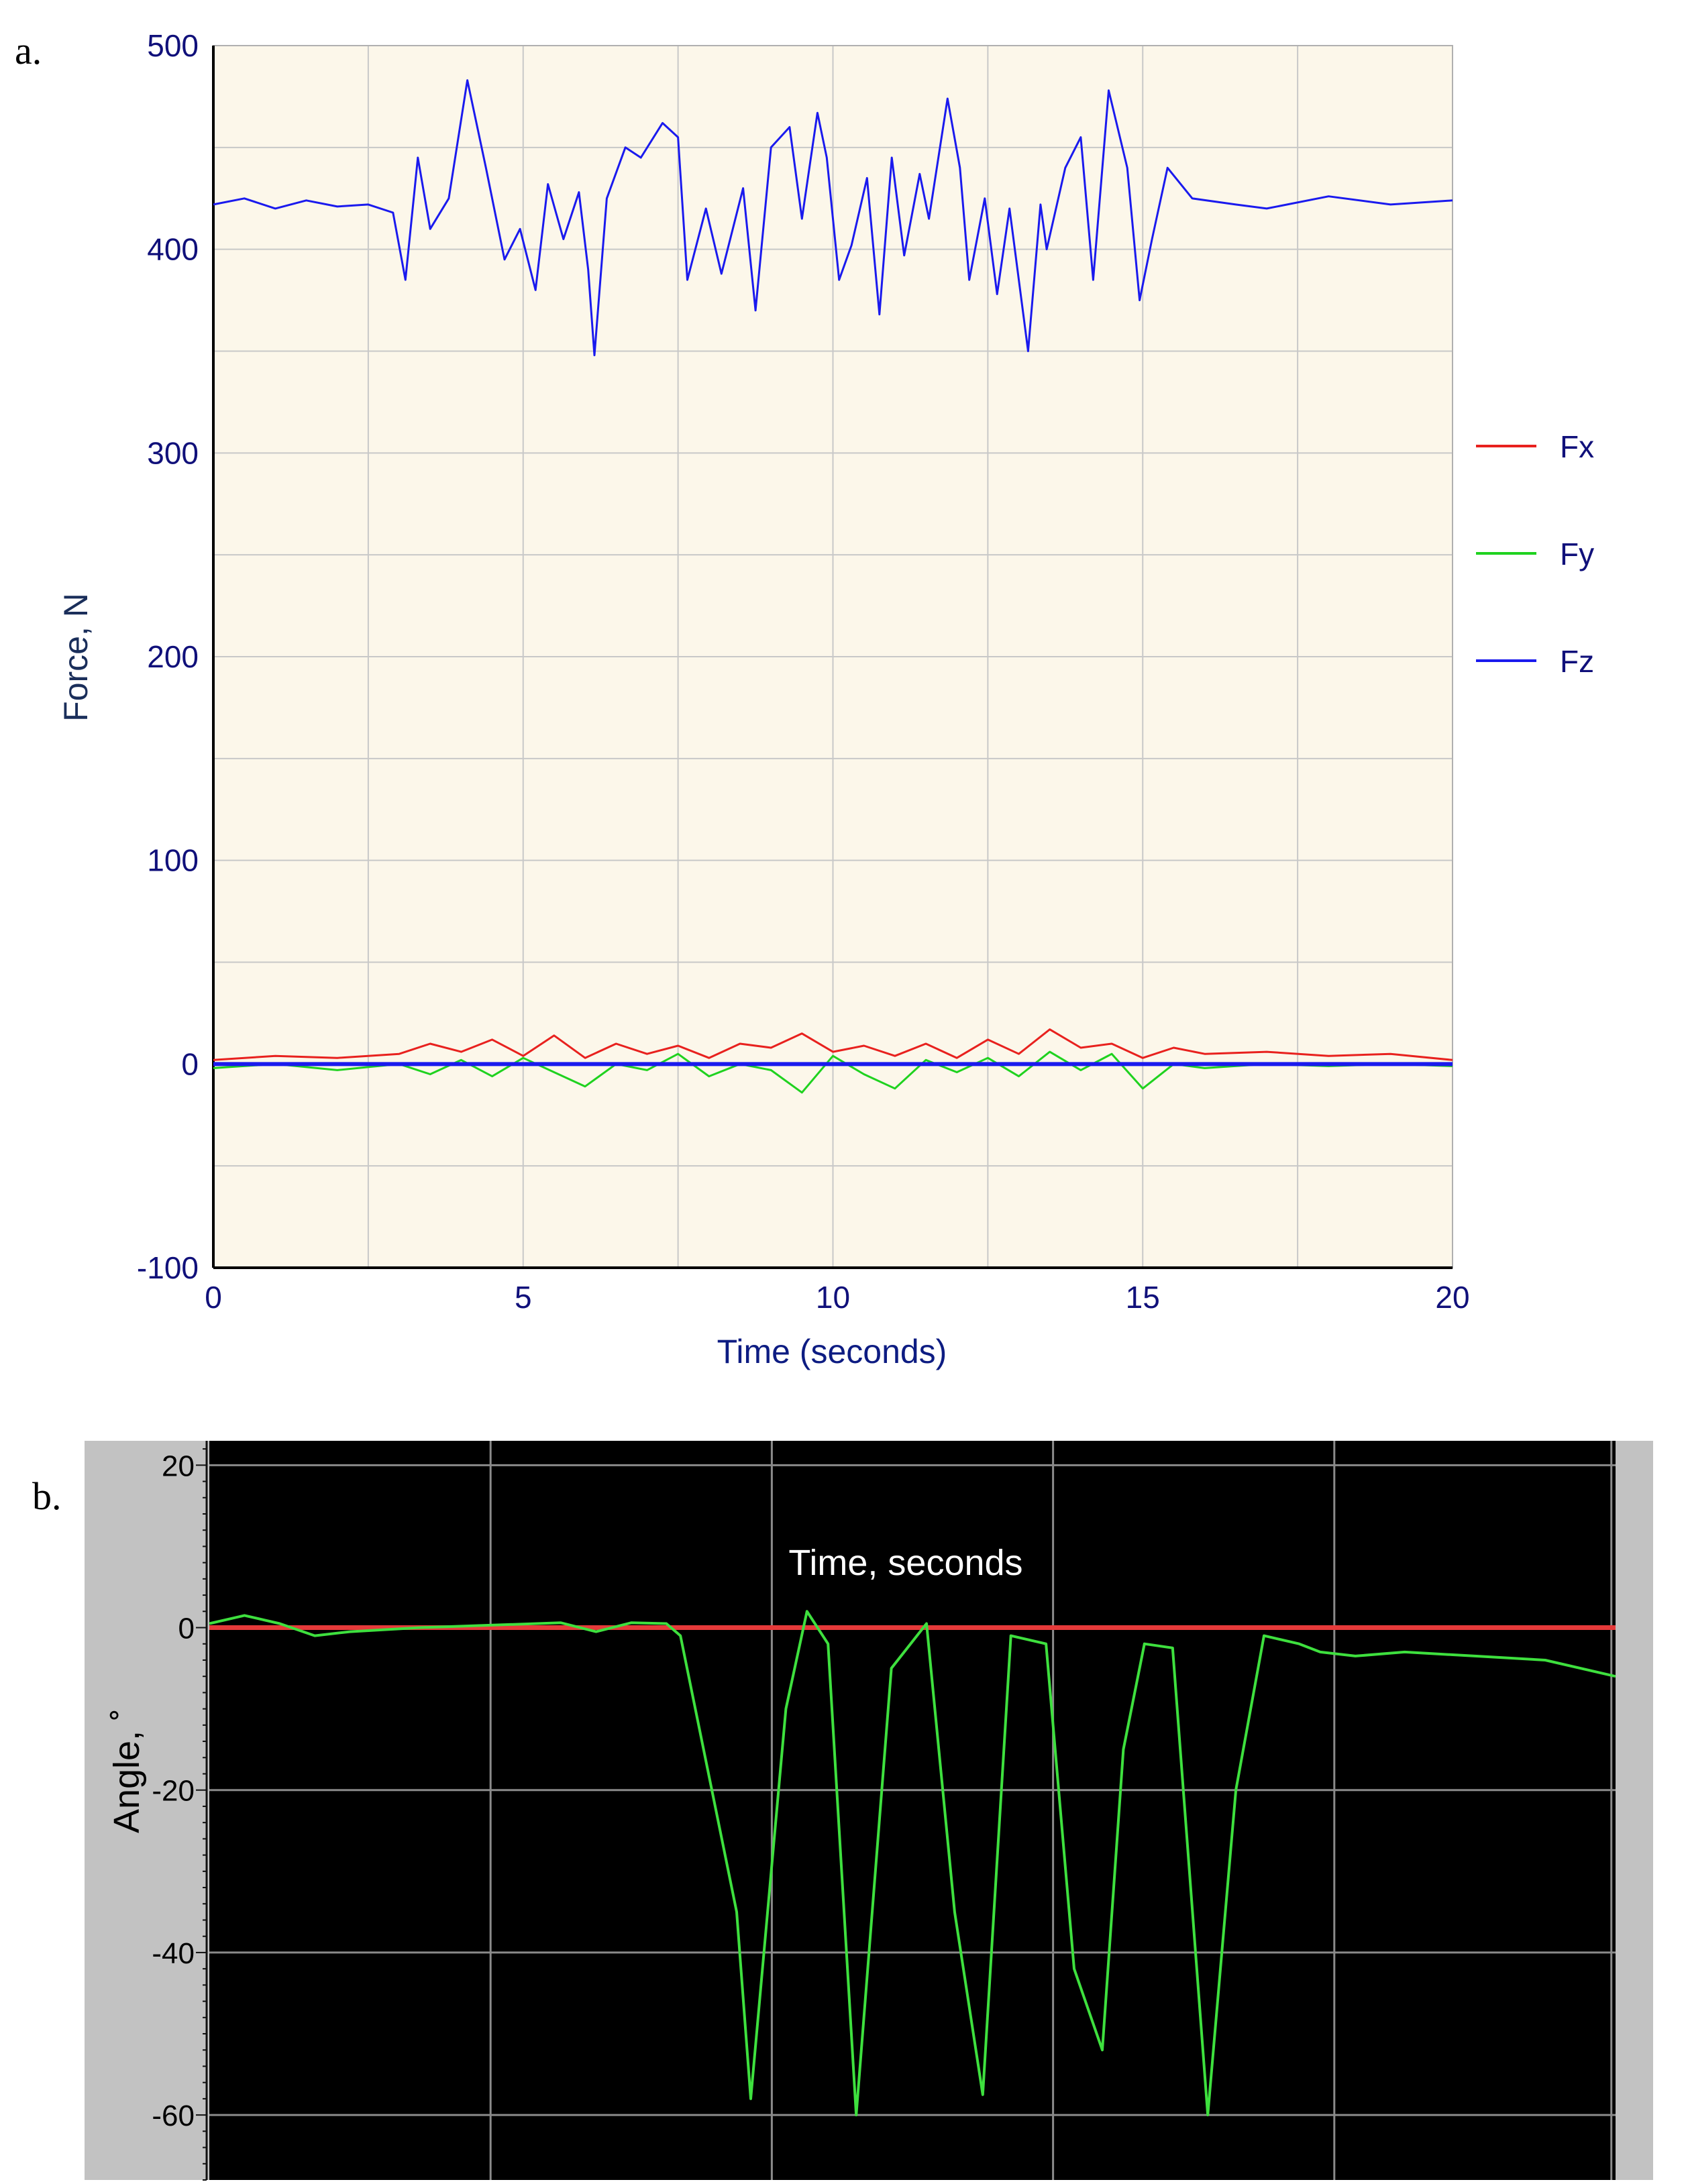 The width and height of the screenshot is (1686, 2184). I want to click on force-y-axis-title: Force, N, so click(76, 657).